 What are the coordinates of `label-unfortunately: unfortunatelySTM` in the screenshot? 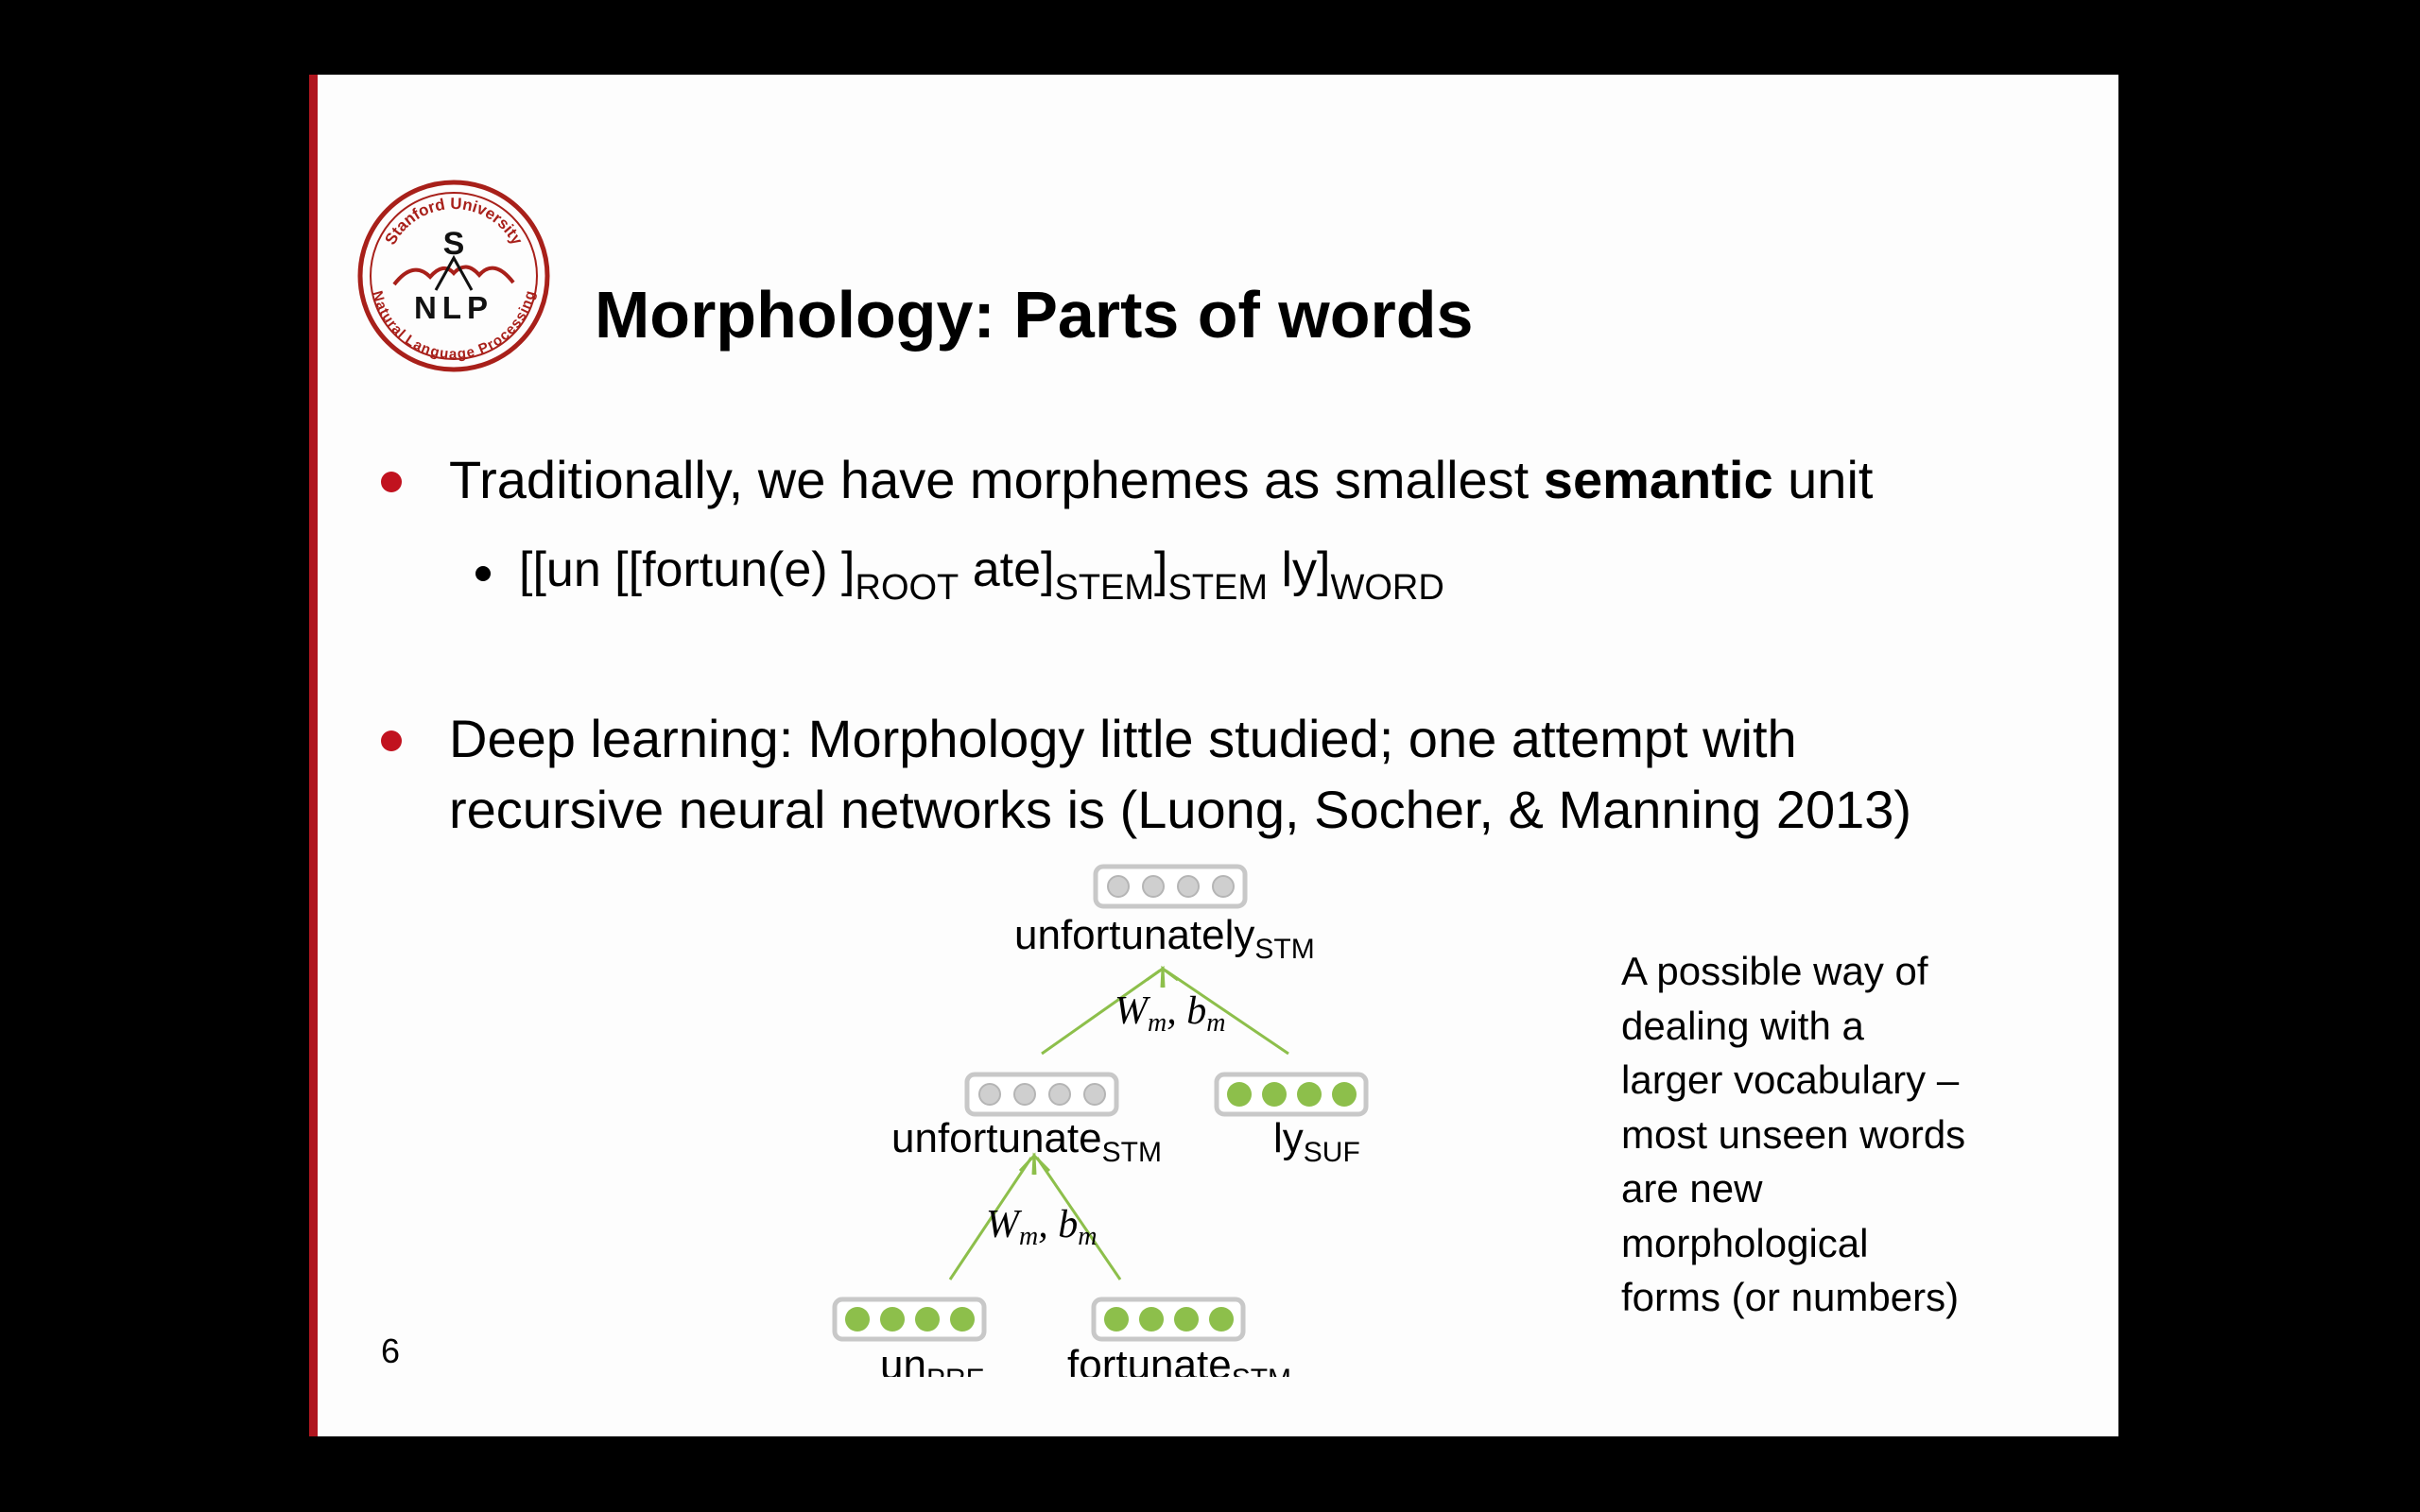 It's located at (1164, 938).